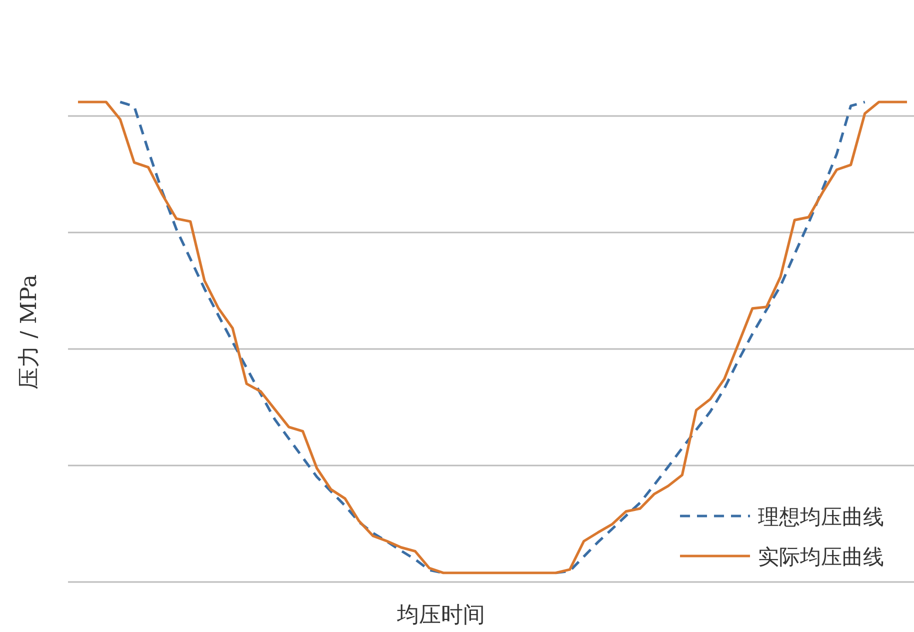 This screenshot has width=914, height=632. What do you see at coordinates (29, 332) in the screenshot?
I see `y-axis-title: 压力 / MPa` at bounding box center [29, 332].